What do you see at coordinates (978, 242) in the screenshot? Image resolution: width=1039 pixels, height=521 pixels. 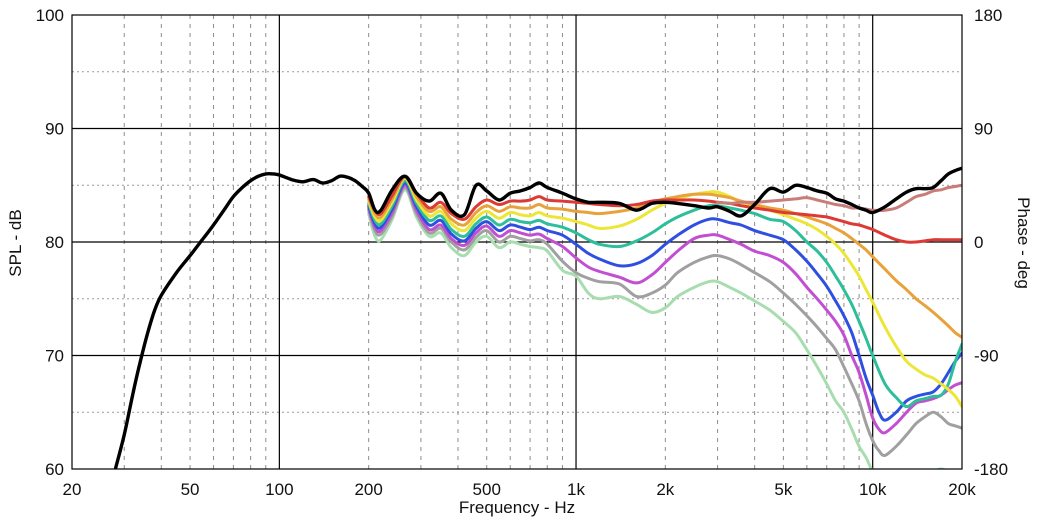 I see `y2-tick-label: 0` at bounding box center [978, 242].